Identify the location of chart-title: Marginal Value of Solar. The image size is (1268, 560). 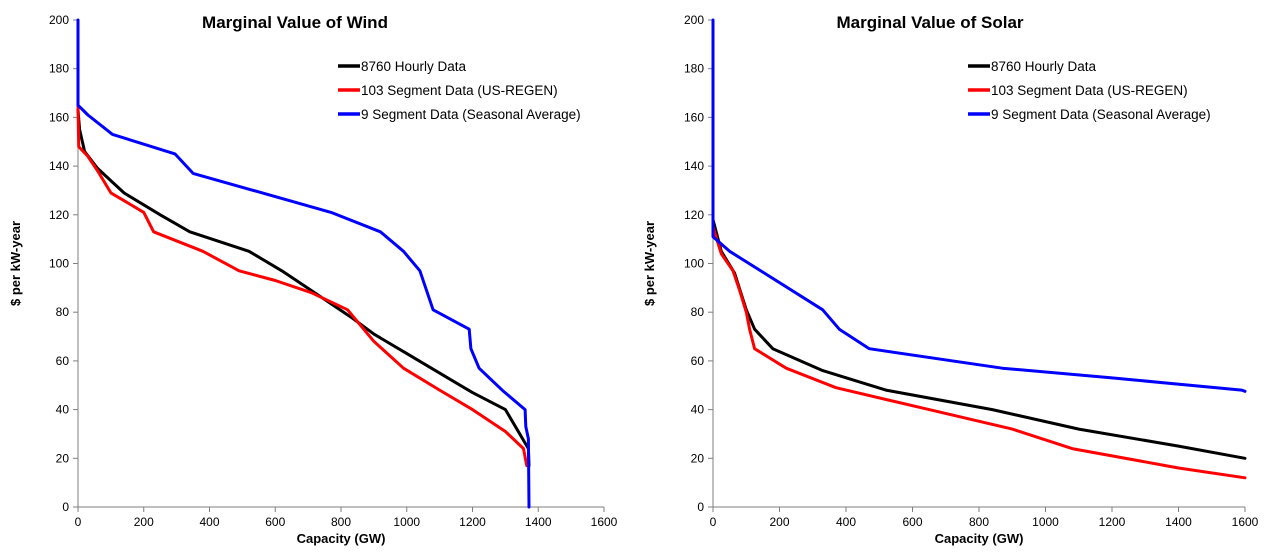
(929, 22).